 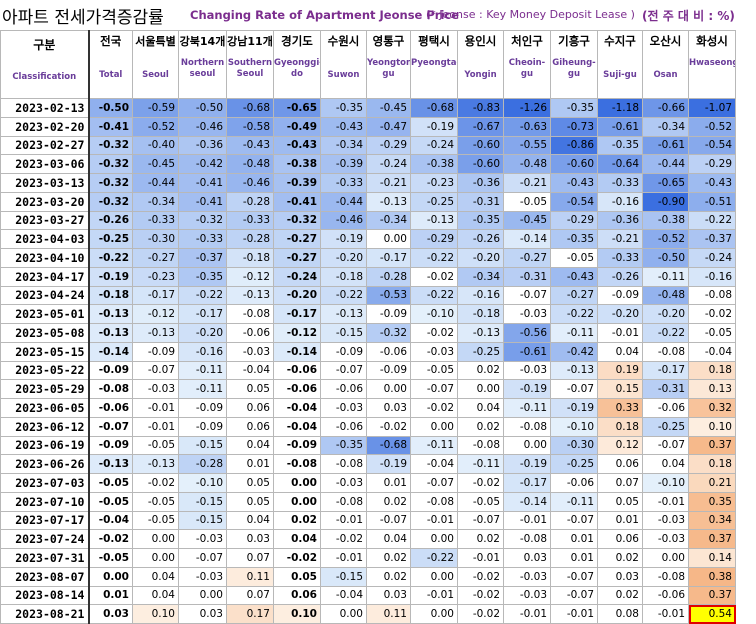 I want to click on value-cell: -1.26, so click(x=527, y=108).